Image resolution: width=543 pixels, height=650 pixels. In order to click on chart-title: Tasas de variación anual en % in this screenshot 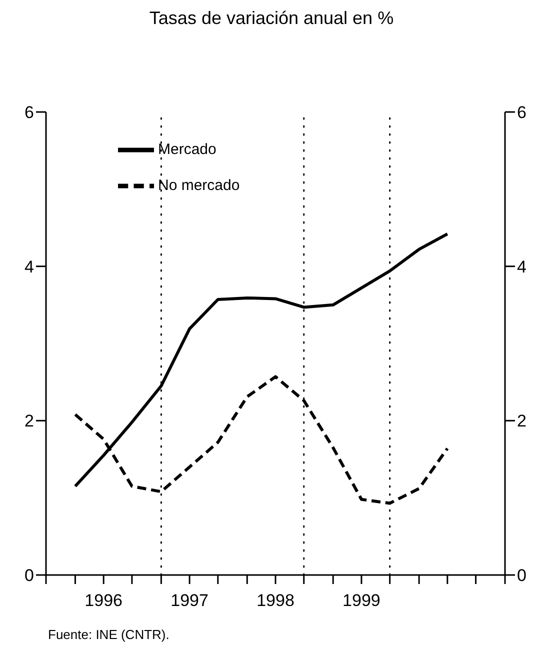, I will do `click(271, 19)`.